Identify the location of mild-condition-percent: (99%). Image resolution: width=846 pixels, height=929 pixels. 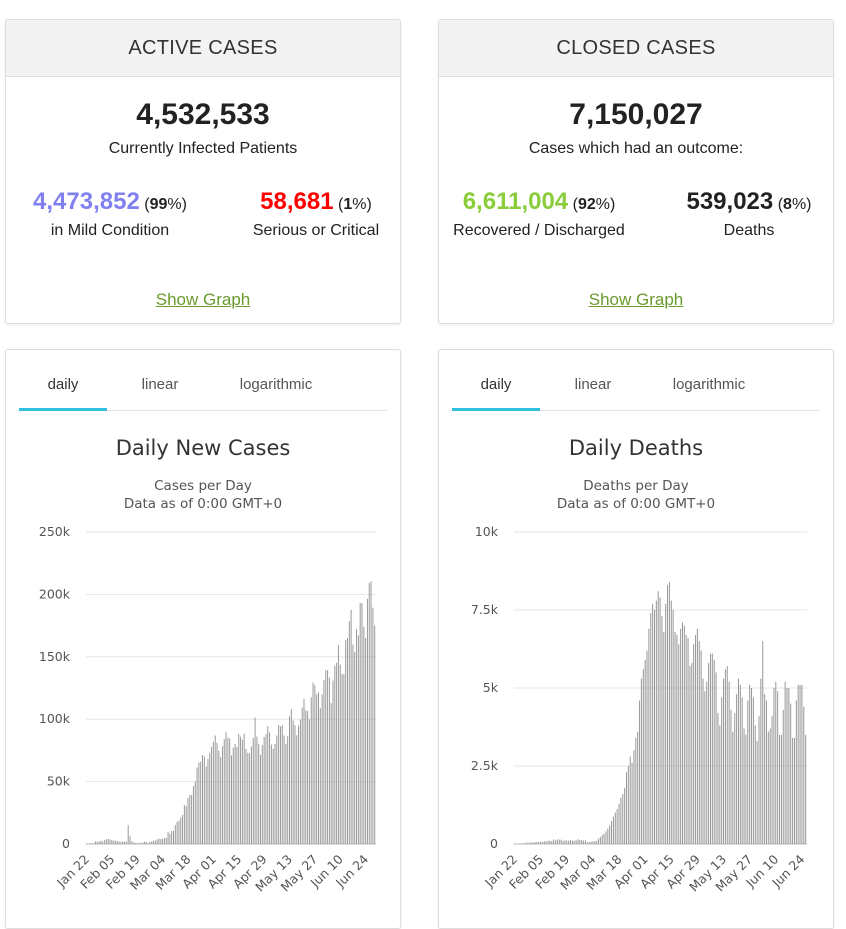
(165, 204).